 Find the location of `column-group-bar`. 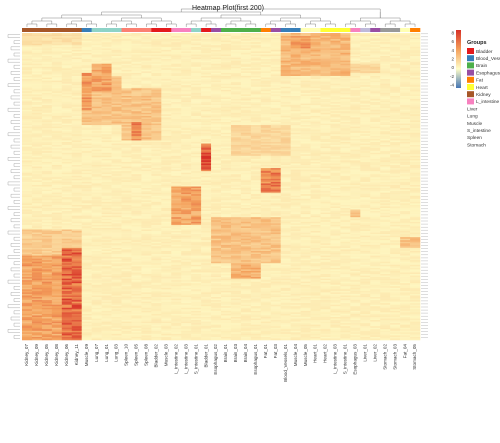

column-group-bar is located at coordinates (221, 30).